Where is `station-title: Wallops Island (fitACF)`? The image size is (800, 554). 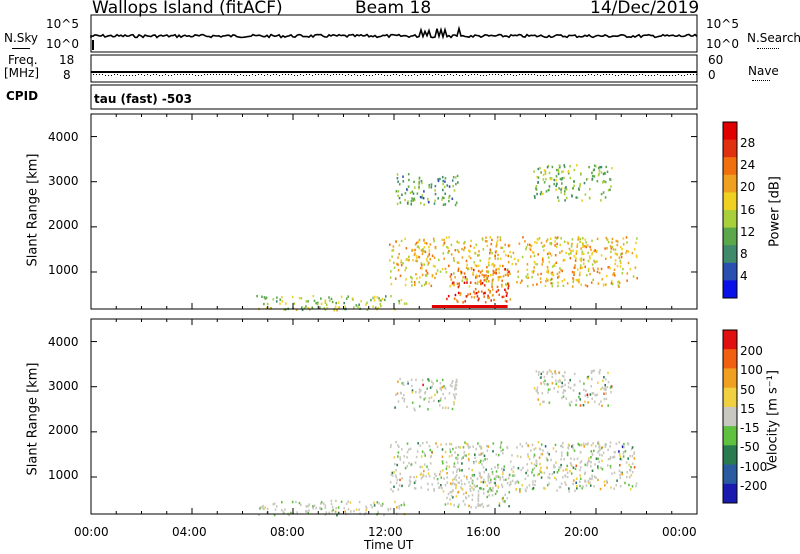 station-title: Wallops Island (fitACF) is located at coordinates (187, 9).